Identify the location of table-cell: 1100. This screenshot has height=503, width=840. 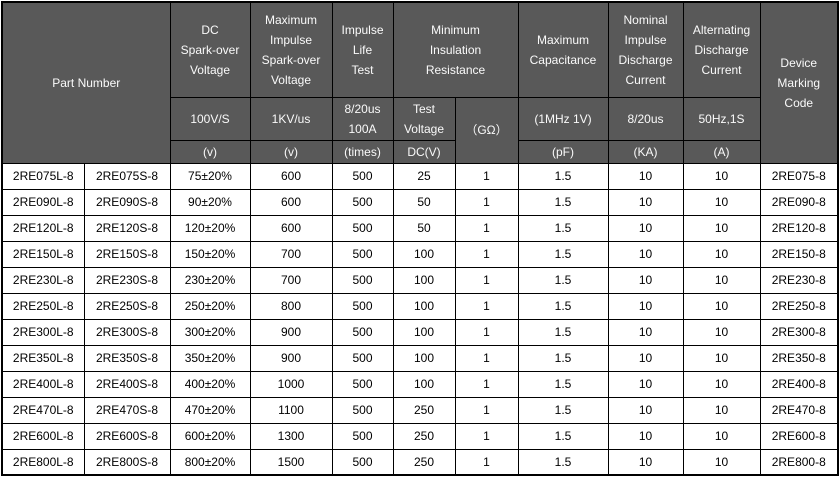
(291, 410).